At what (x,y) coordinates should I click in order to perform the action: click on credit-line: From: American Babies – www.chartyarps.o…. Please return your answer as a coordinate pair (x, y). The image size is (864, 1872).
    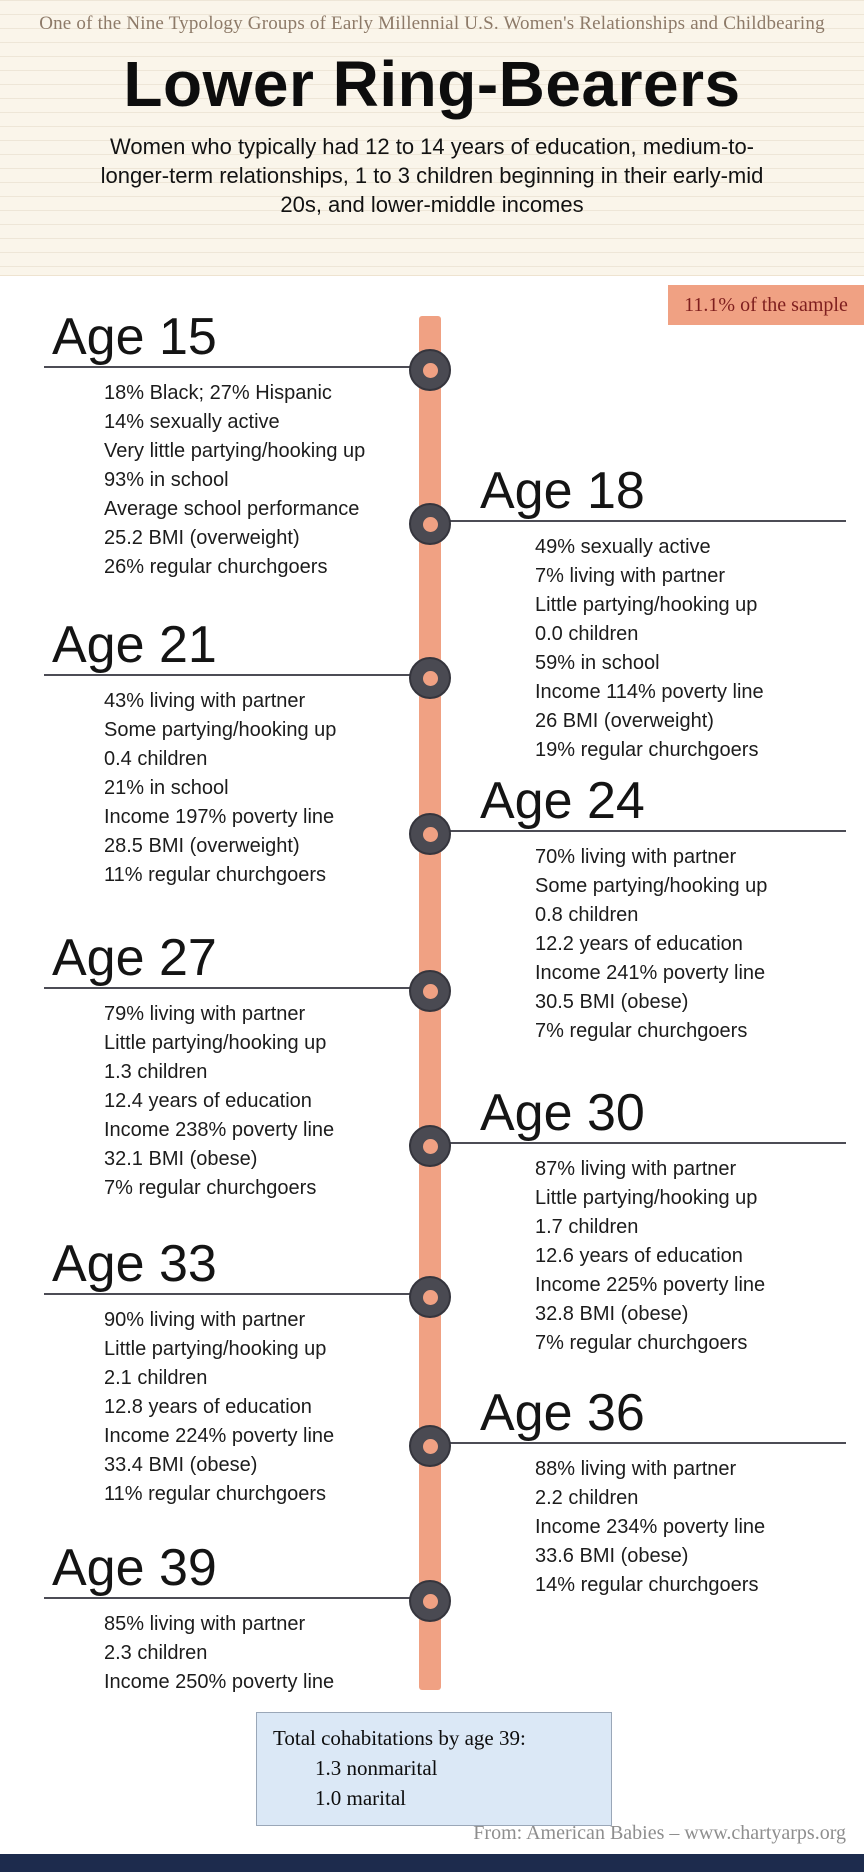
    Looking at the image, I should click on (659, 1833).